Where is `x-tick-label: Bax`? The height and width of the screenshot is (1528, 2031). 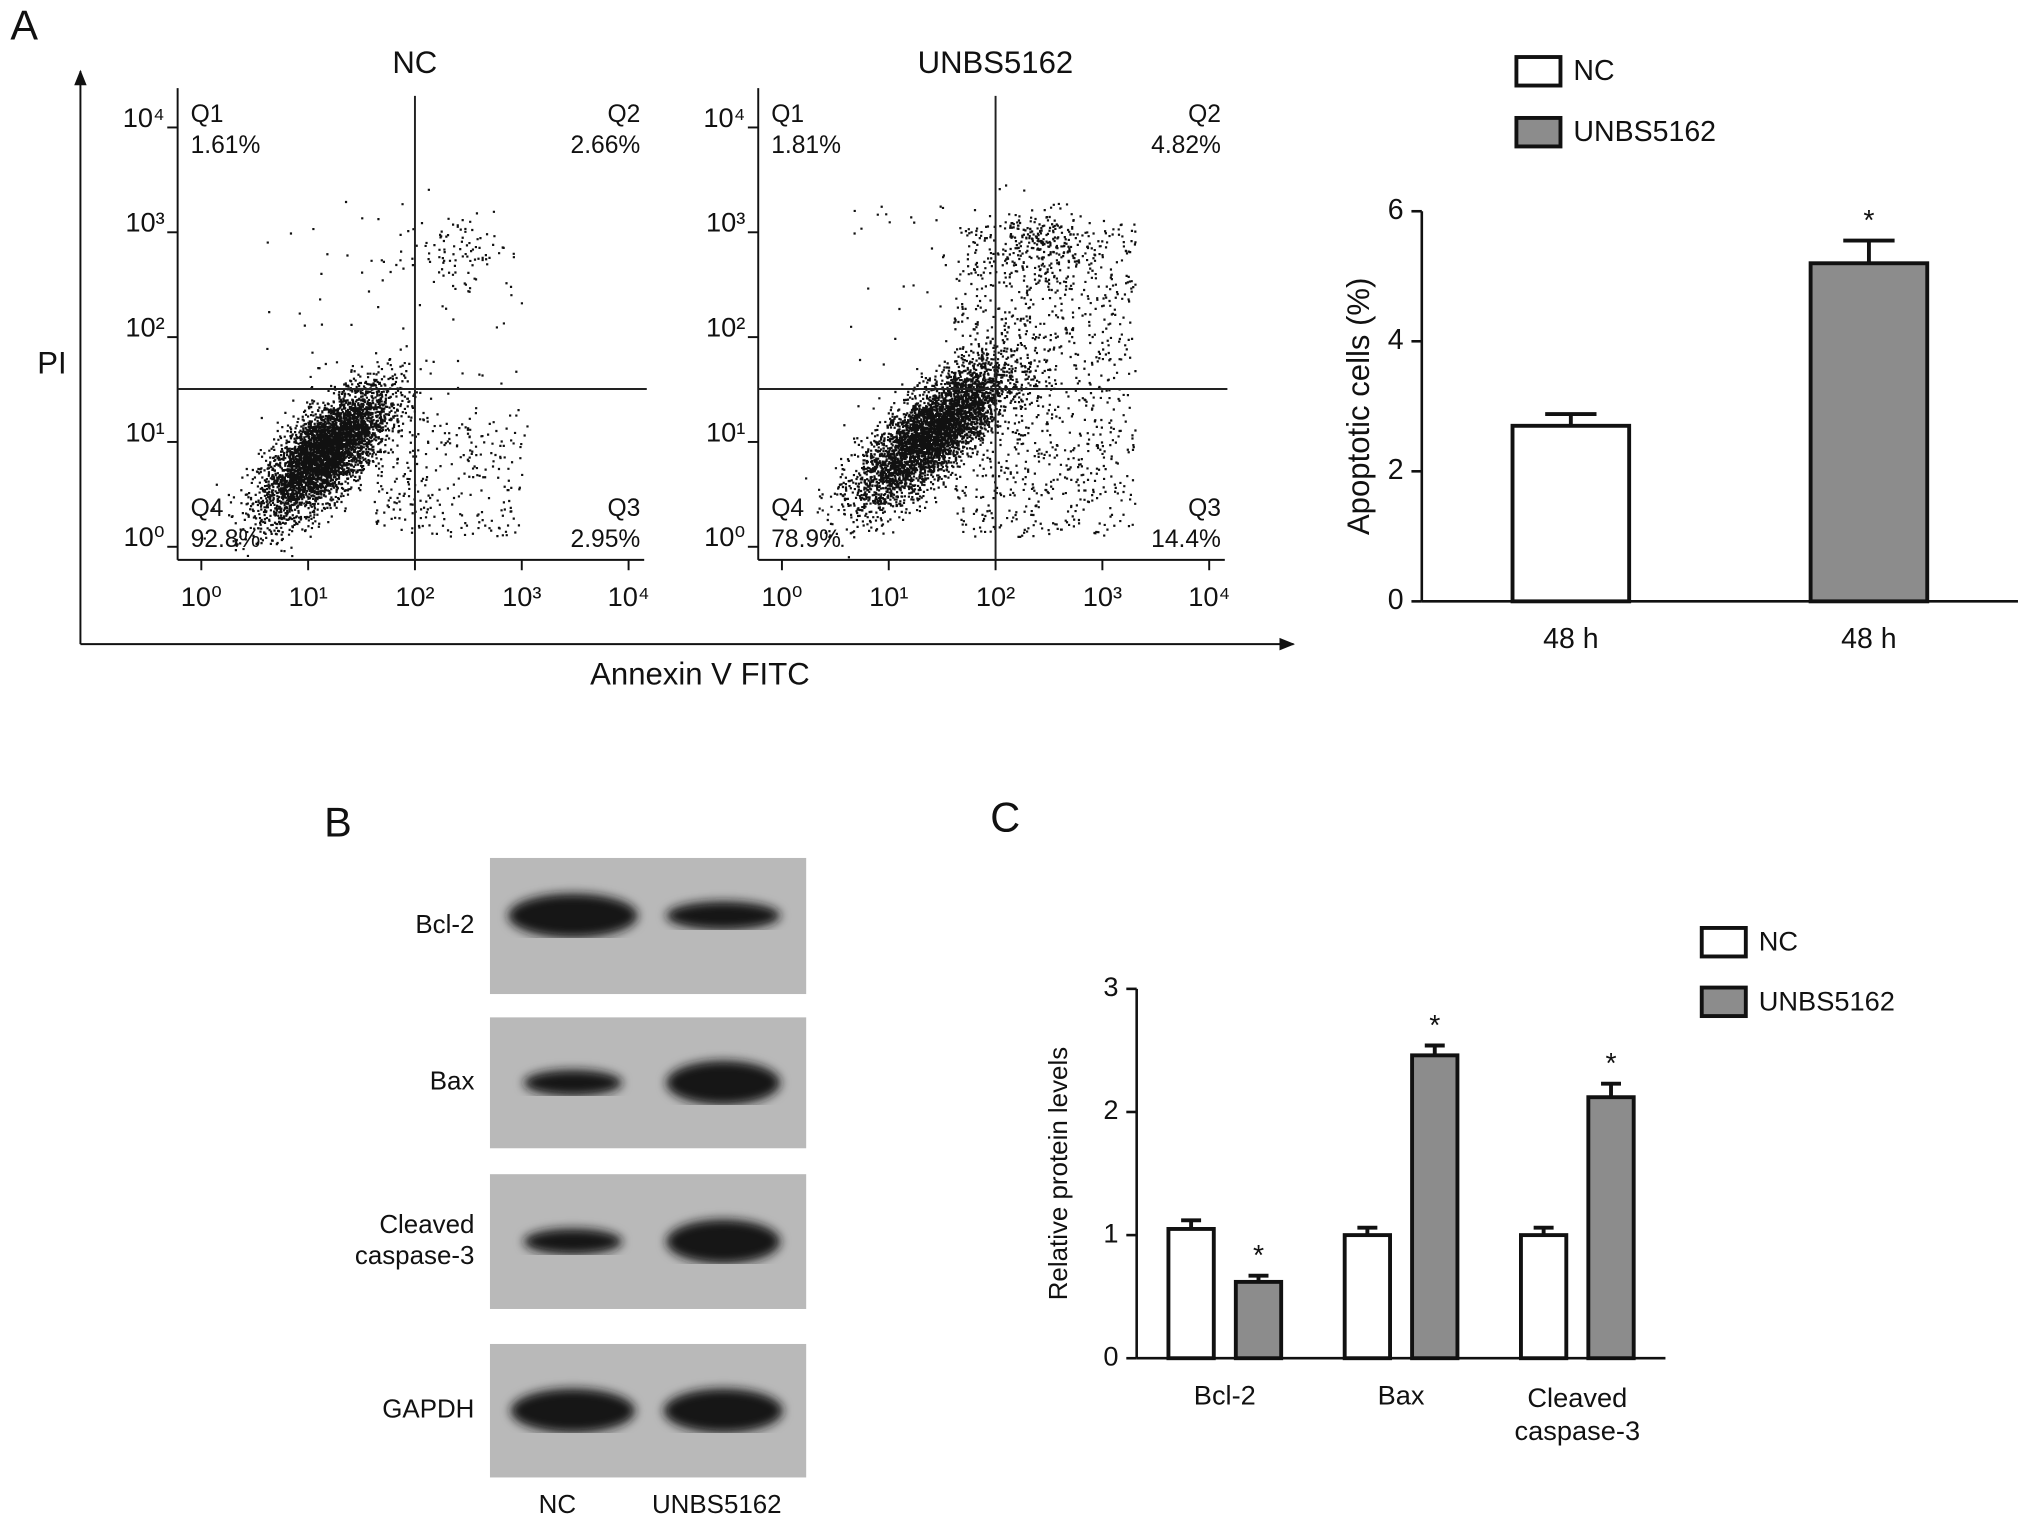 x-tick-label: Bax is located at coordinates (1401, 1394).